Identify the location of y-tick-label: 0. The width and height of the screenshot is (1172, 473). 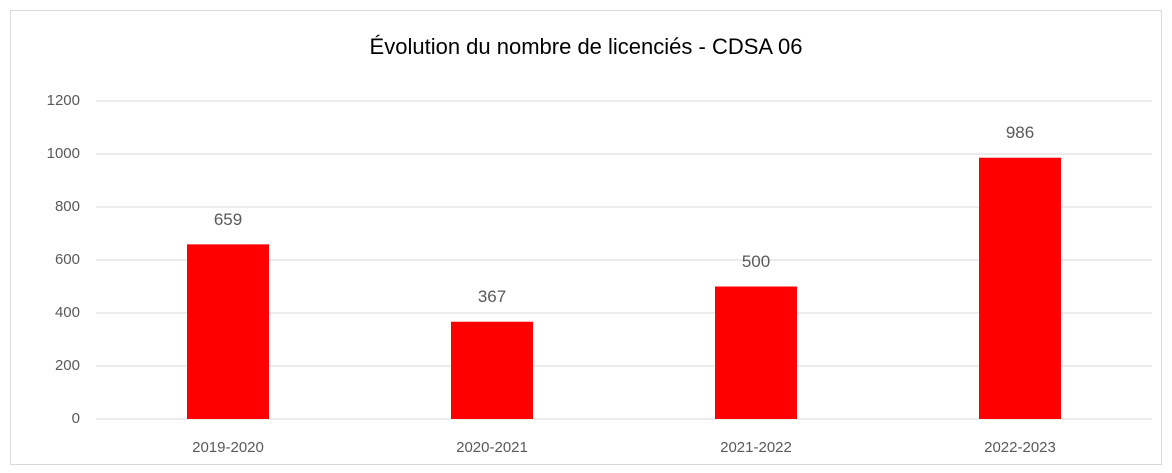
(76, 418).